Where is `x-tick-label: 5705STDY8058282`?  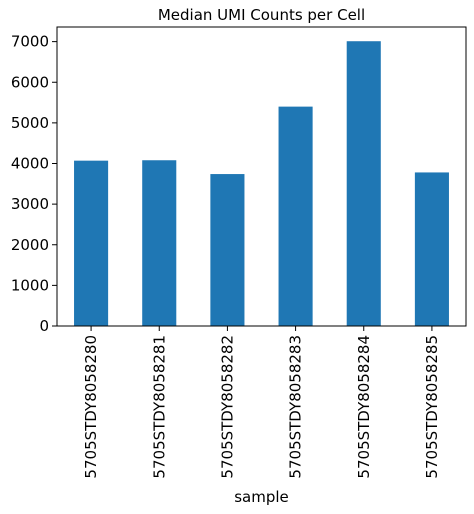
x-tick-label: 5705STDY8058282 is located at coordinates (227, 407).